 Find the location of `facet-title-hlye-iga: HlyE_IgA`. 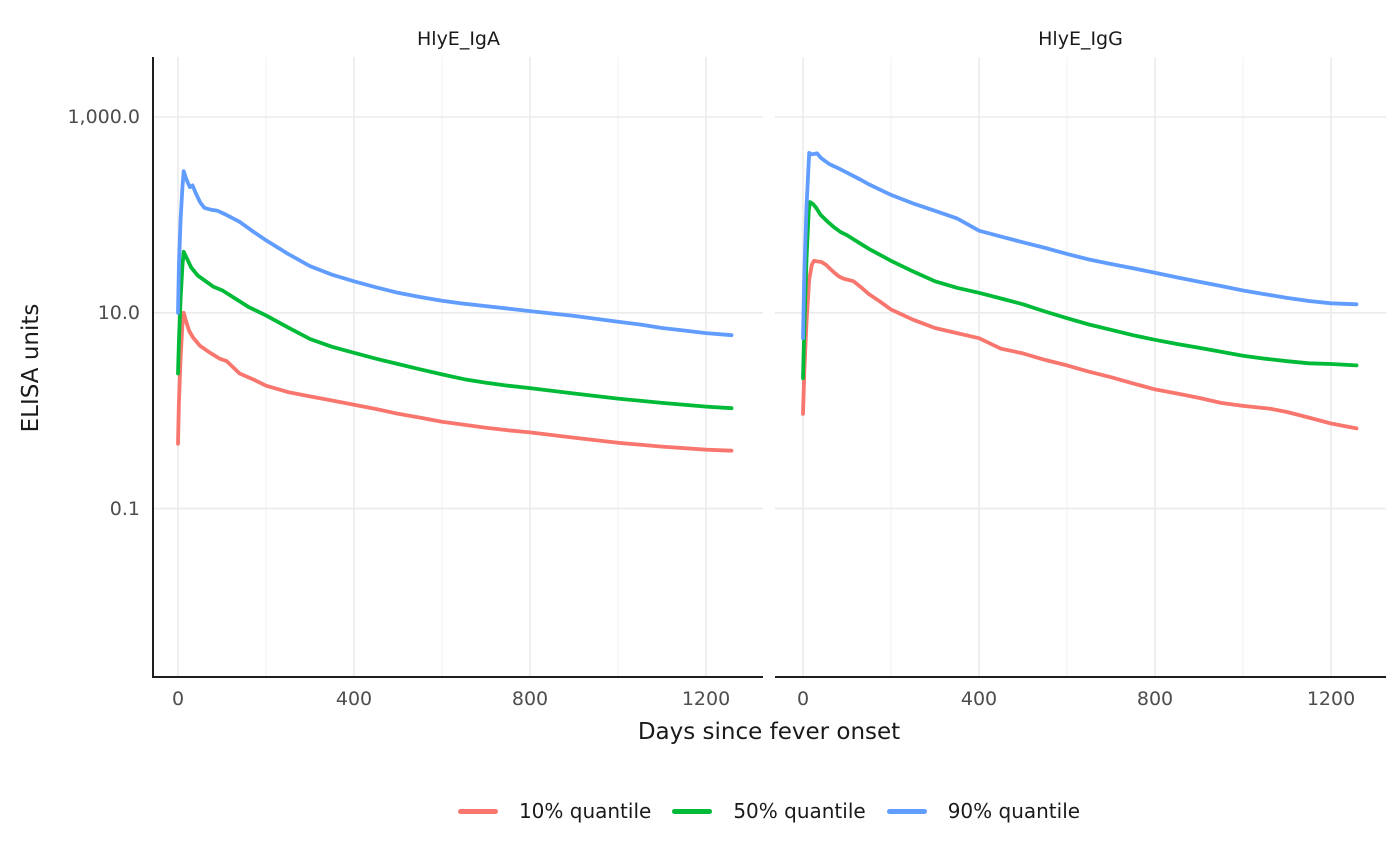

facet-title-hlye-iga: HlyE_IgA is located at coordinates (458, 39).